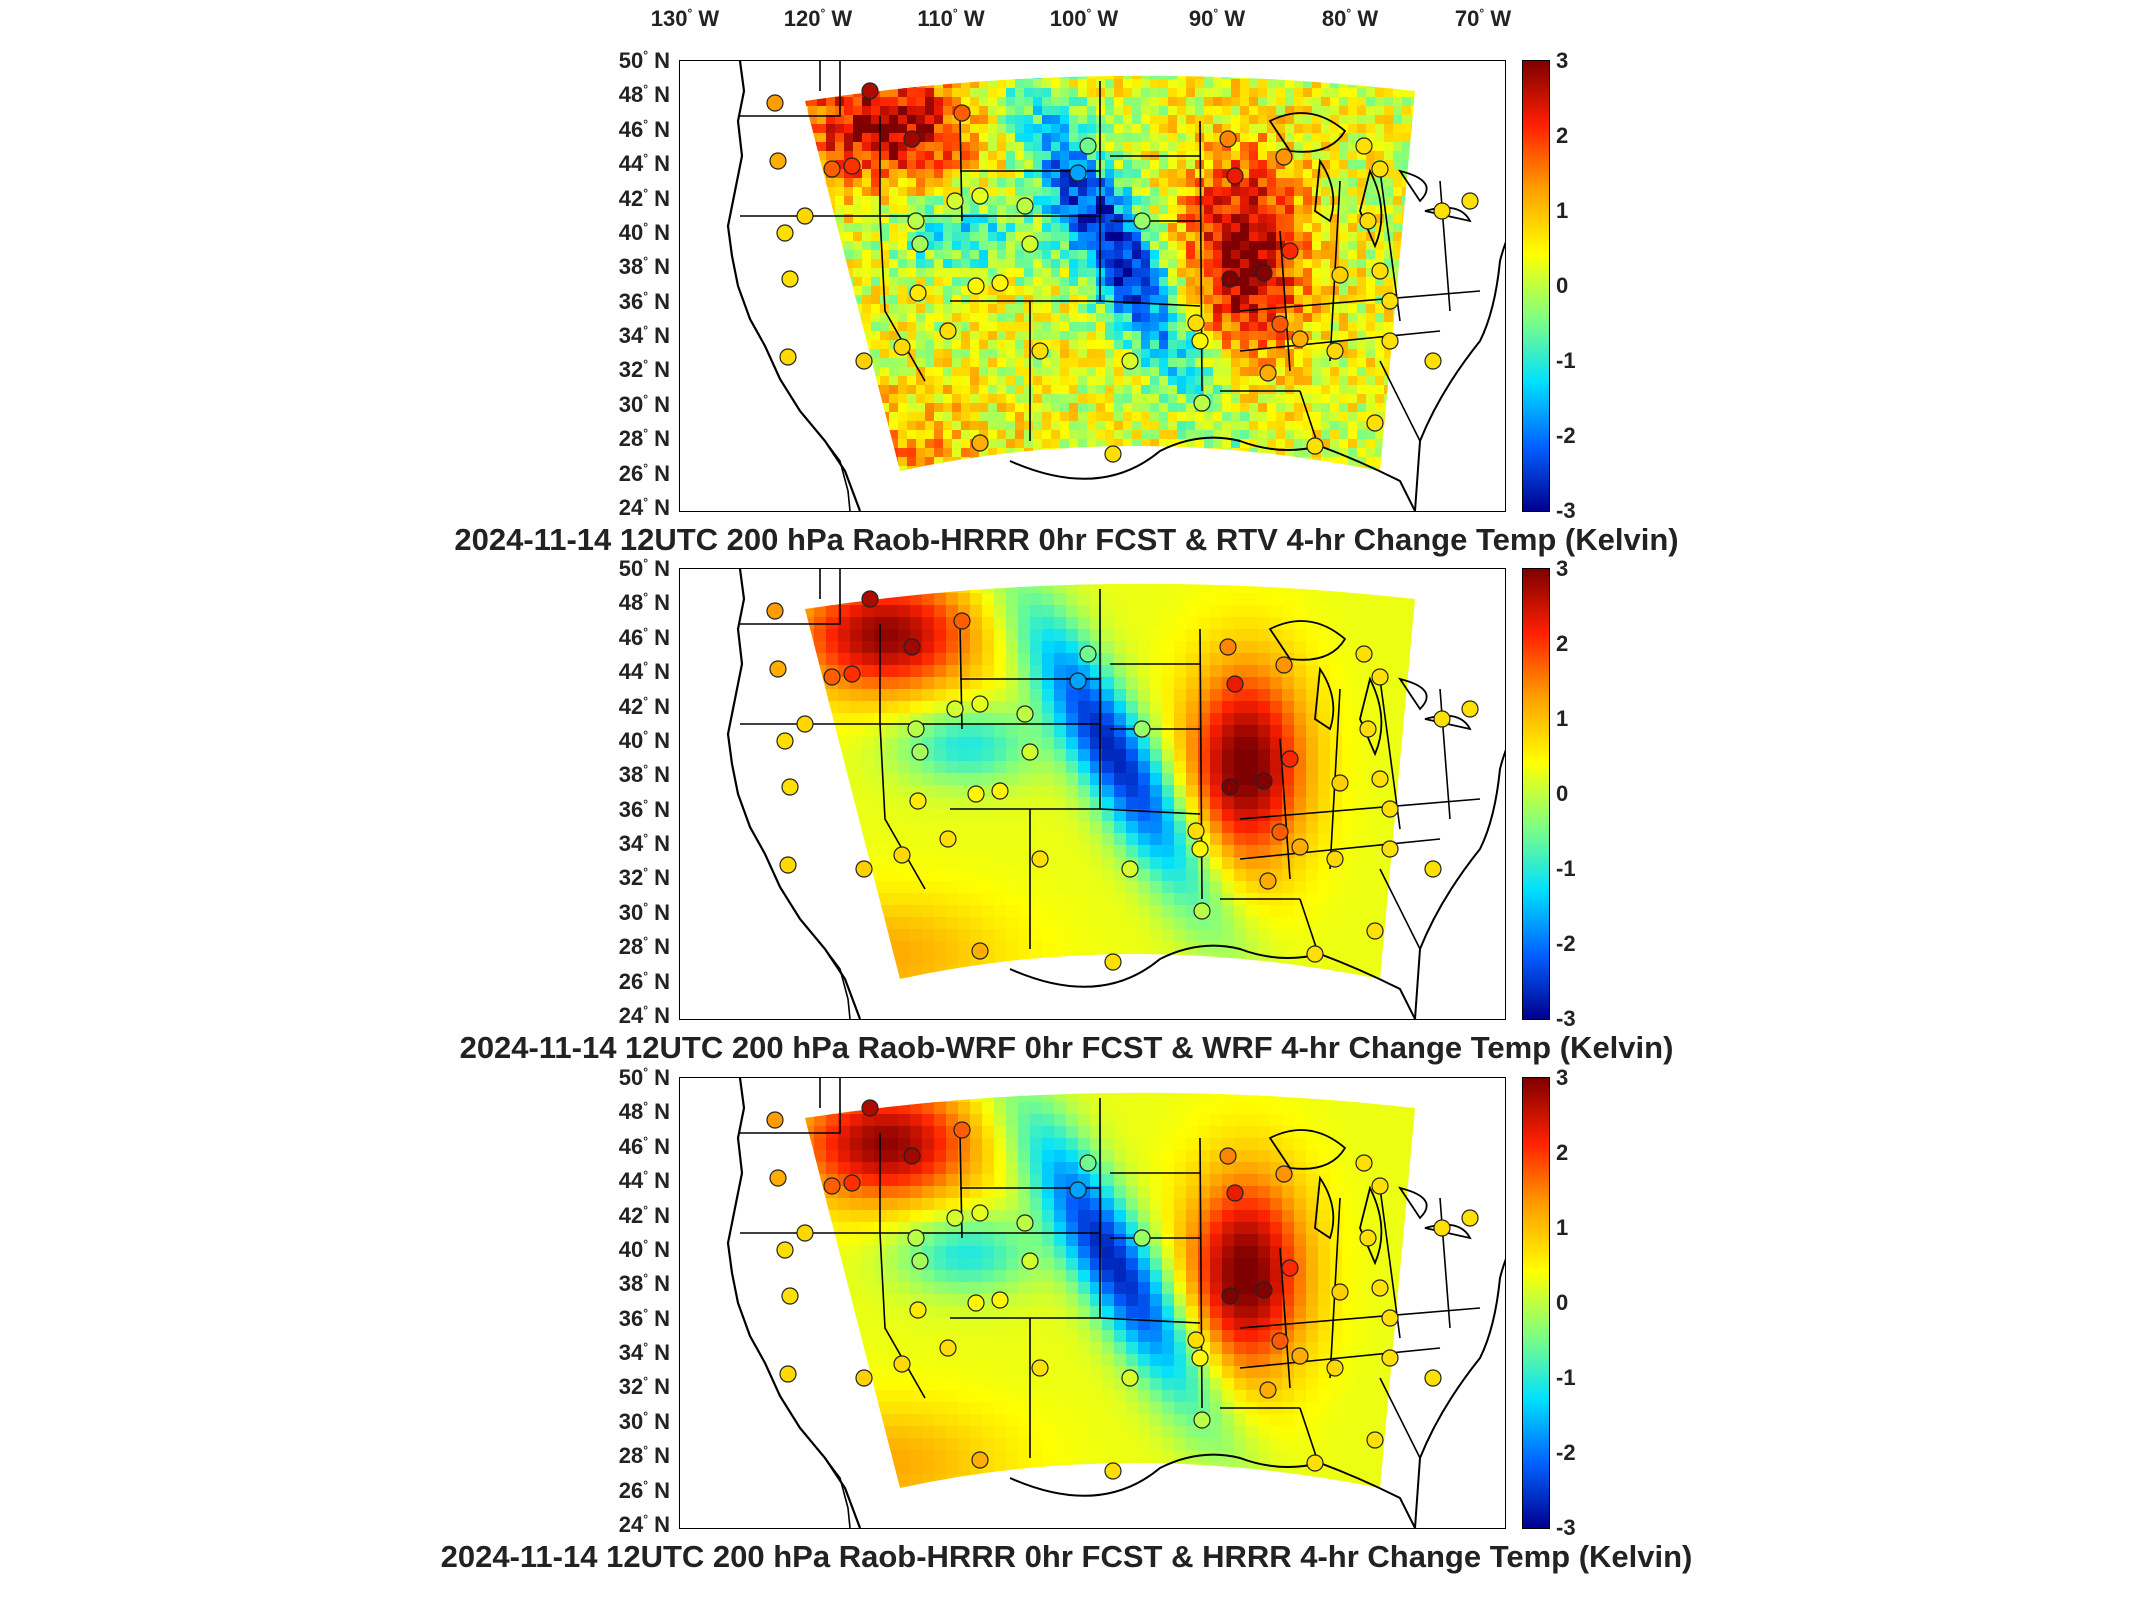  Describe the element at coordinates (1370, 180) in the screenshot. I see `great-lakes` at that location.